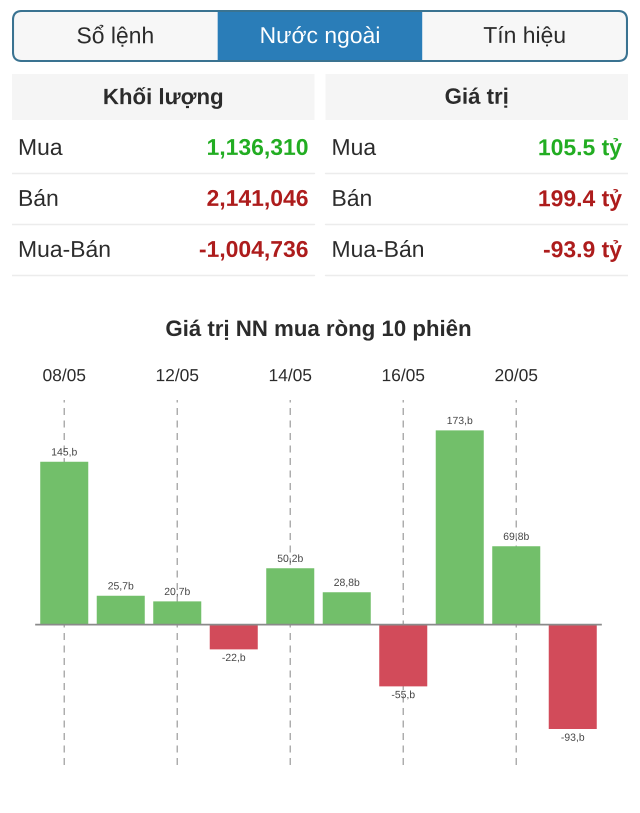 This screenshot has height=813, width=640. What do you see at coordinates (403, 375) in the screenshot?
I see `x-tick-label: 16/05` at bounding box center [403, 375].